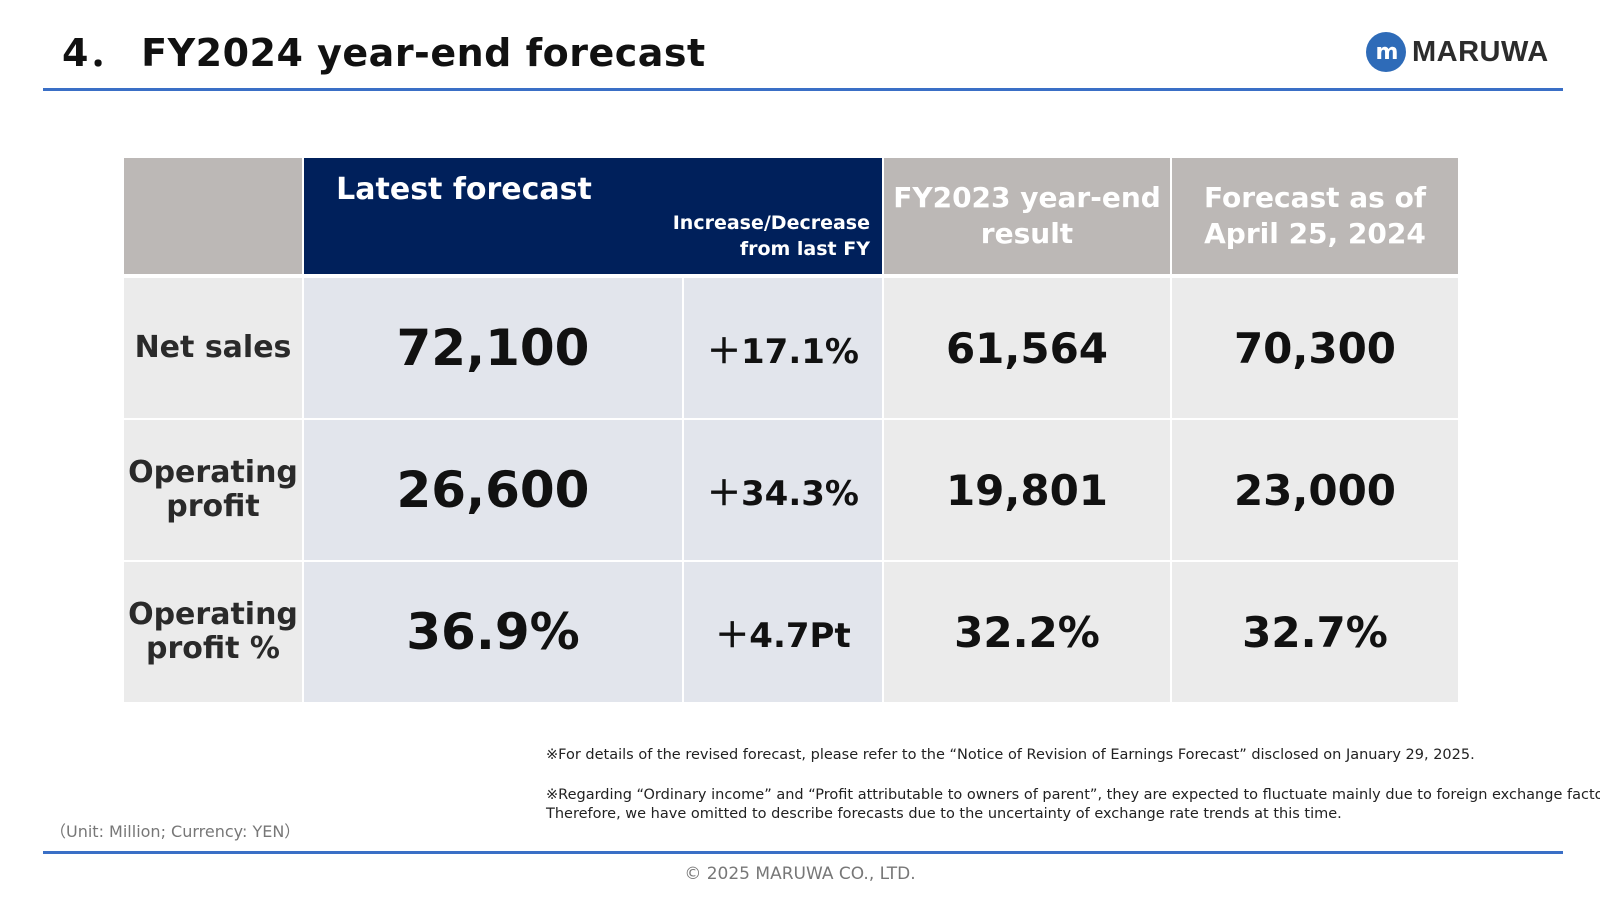 The width and height of the screenshot is (1600, 900). Describe the element at coordinates (175, 831) in the screenshot. I see `unit-note: （Unit: Million; Currency: YEN）` at that location.